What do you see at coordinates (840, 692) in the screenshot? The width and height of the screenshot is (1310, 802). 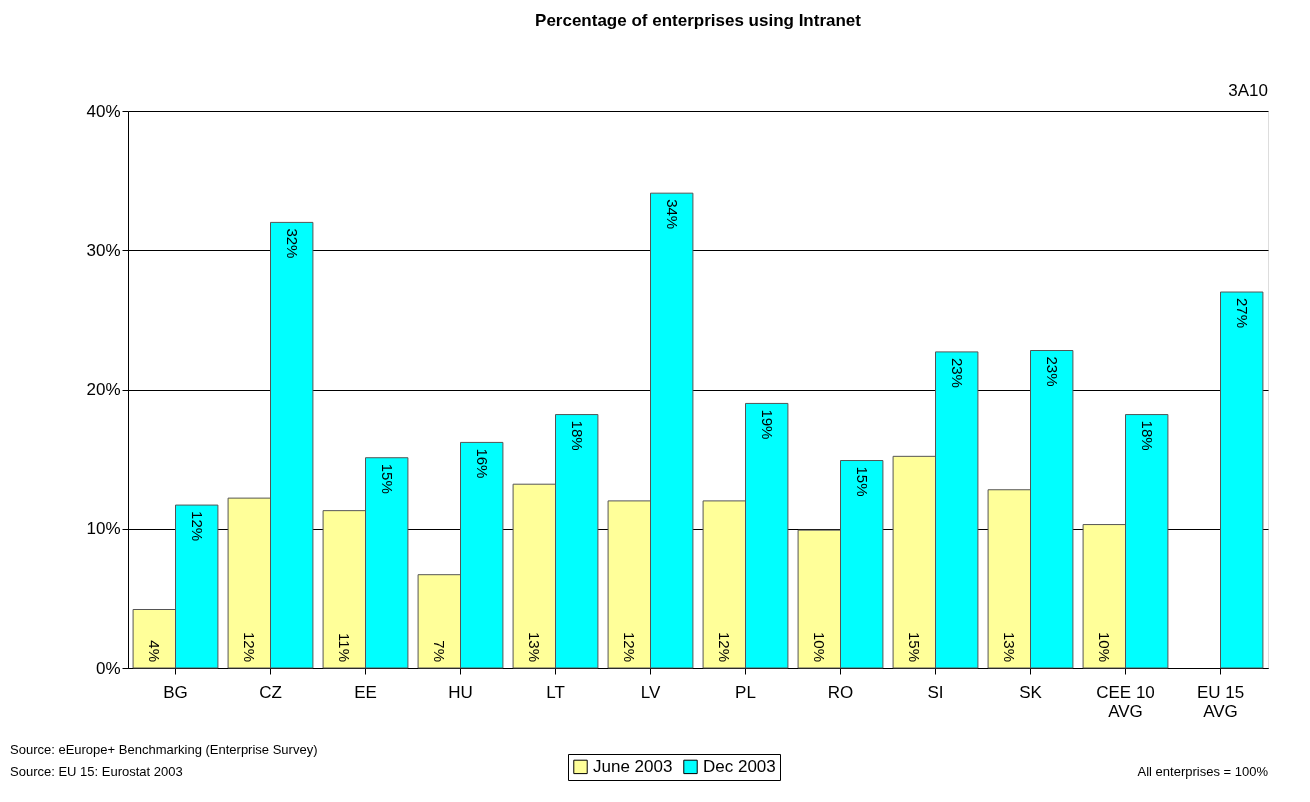 I see `x-tick-label: RO` at bounding box center [840, 692].